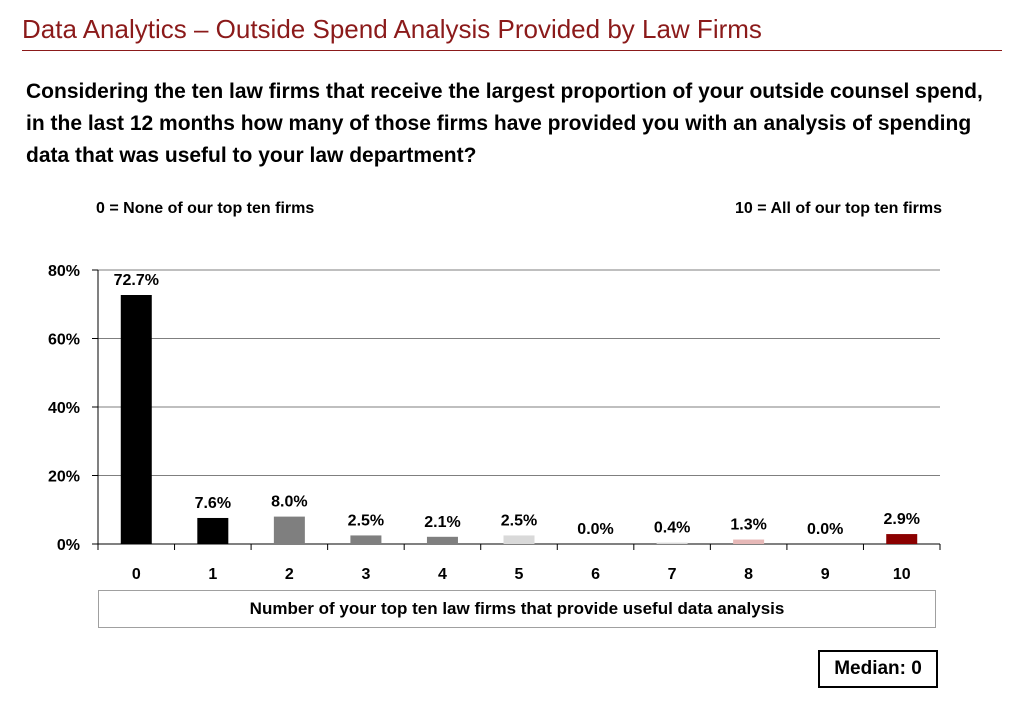  What do you see at coordinates (825, 574) in the screenshot?
I see `x-tick-label: 9` at bounding box center [825, 574].